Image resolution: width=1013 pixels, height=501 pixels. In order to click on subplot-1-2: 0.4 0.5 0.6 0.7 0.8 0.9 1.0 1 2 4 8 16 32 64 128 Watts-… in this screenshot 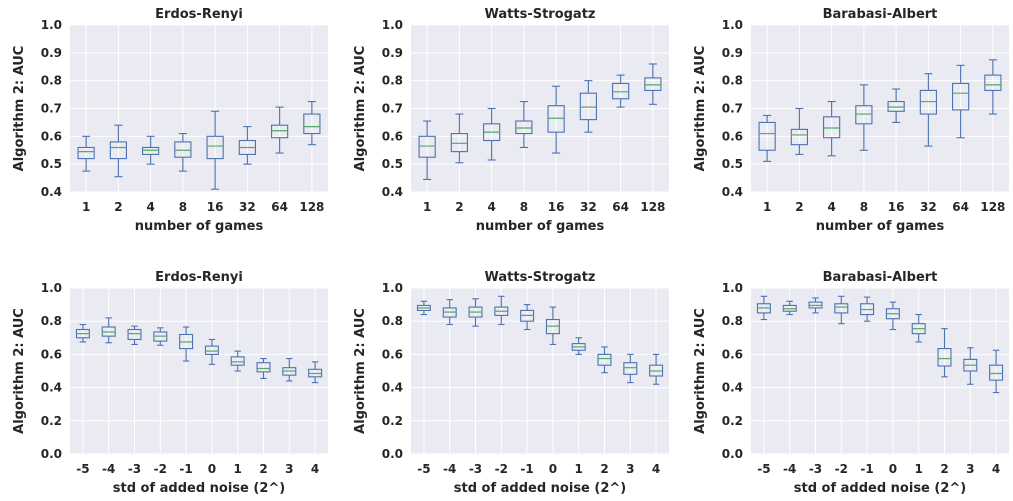, I will do `click(511, 120)`.